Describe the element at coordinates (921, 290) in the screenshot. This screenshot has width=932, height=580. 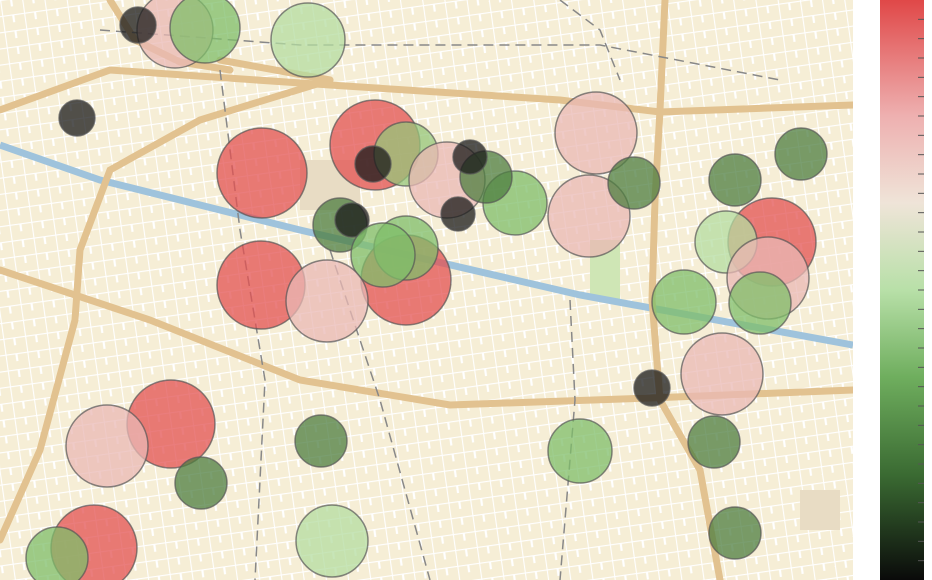
I see `colorbar-ticks` at that location.